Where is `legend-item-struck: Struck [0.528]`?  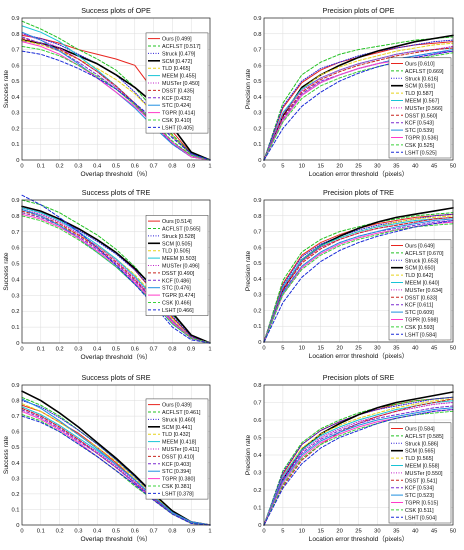 legend-item-struck: Struck [0.528] is located at coordinates (179, 237).